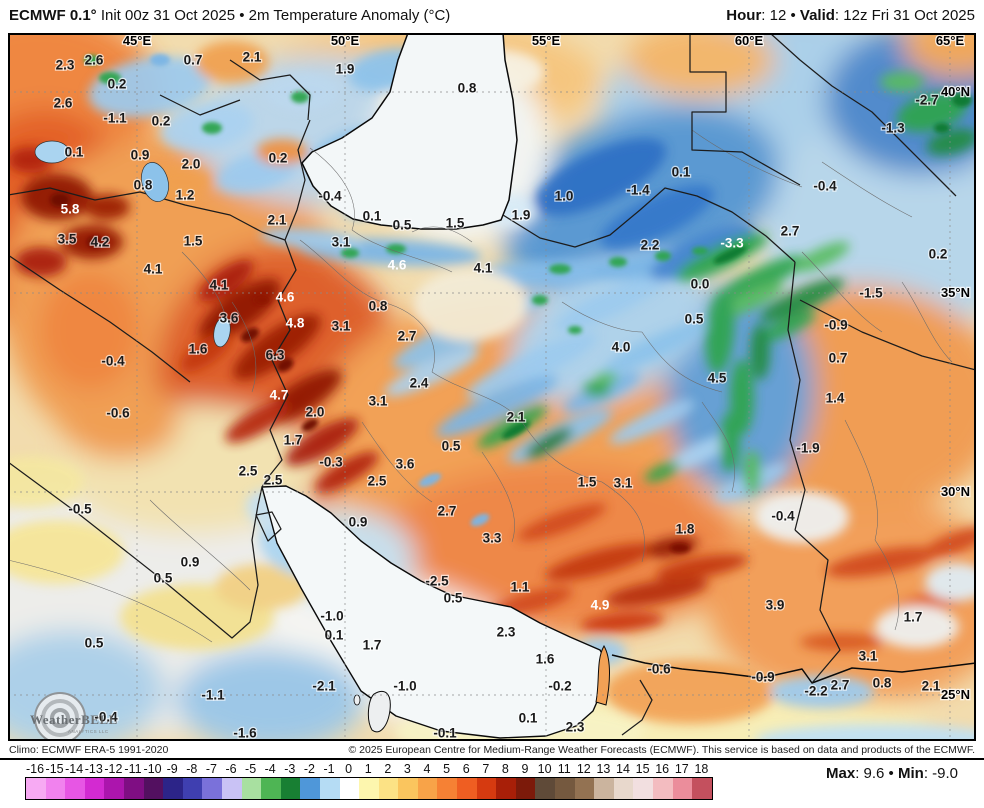 Image resolution: width=984 pixels, height=808 pixels. I want to click on colorbar-tick: -8, so click(192, 769).